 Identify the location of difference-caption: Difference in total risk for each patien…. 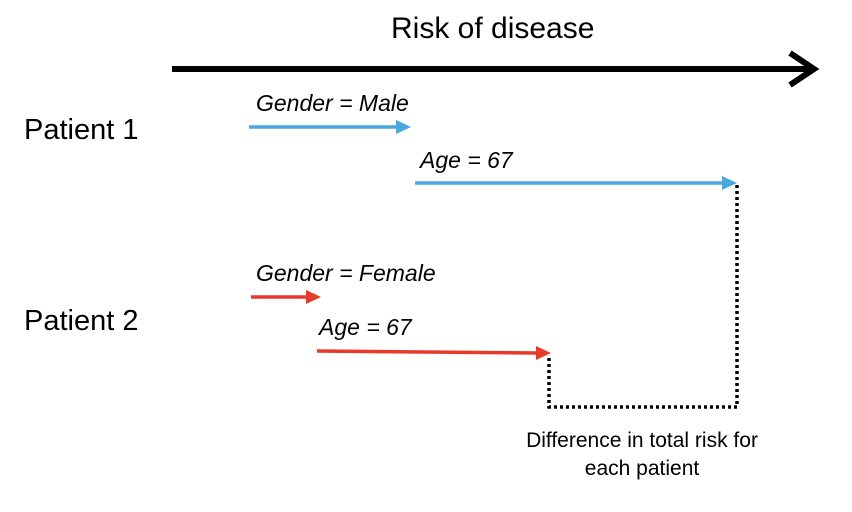
(642, 454).